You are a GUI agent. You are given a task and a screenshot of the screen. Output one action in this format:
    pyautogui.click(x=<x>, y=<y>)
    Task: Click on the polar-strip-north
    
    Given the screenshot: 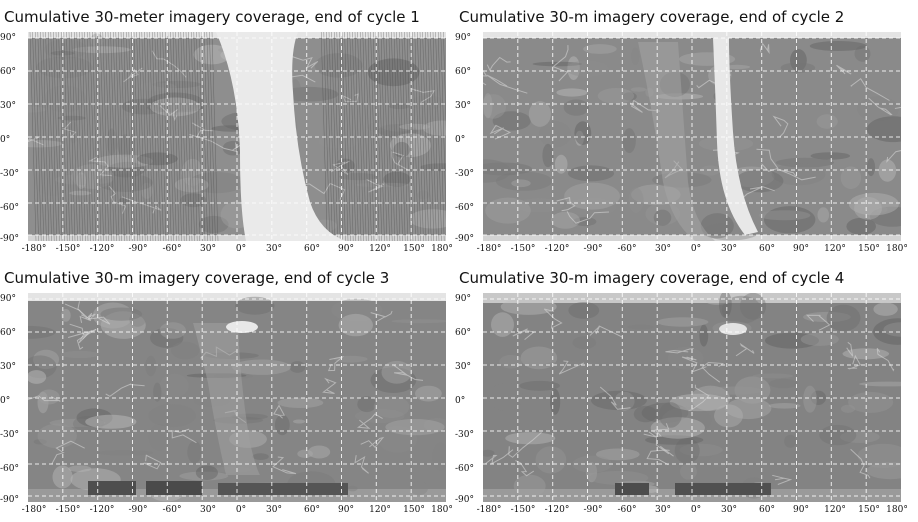 What is the action you would take?
    pyautogui.click(x=692, y=298)
    